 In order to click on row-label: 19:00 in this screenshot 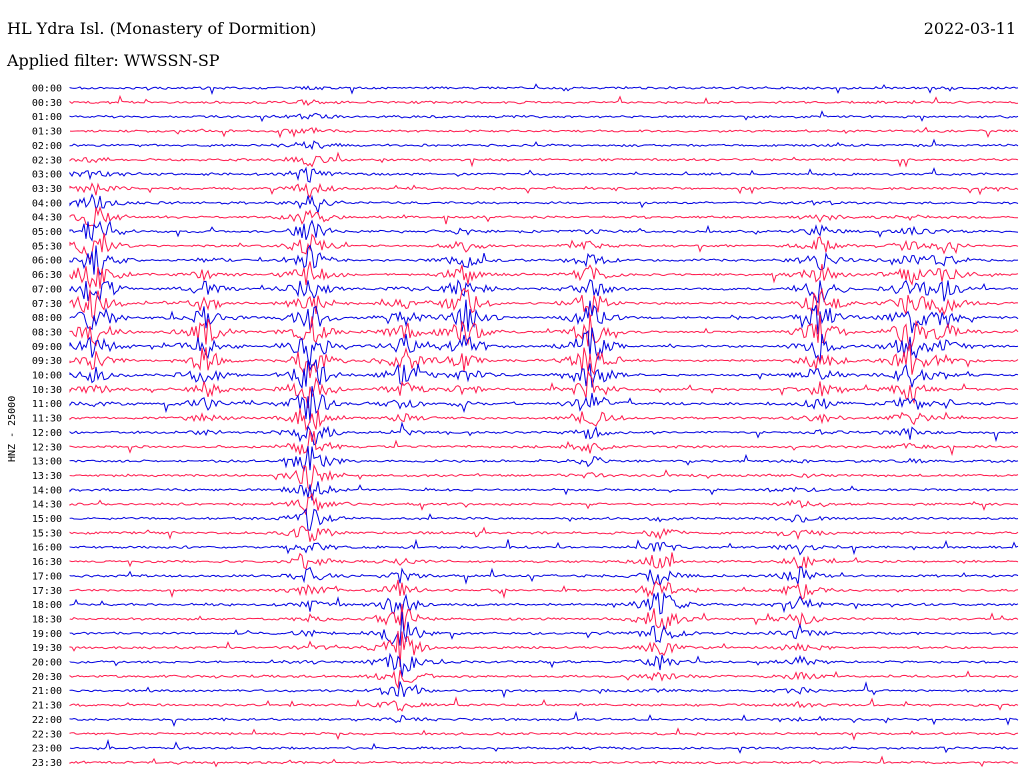, I will do `click(47, 634)`.